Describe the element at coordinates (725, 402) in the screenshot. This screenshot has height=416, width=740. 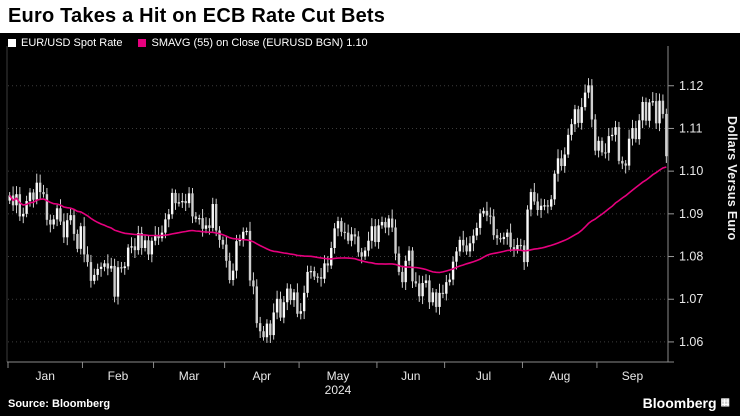
I see `bloomberg-logo-icon: ▦` at that location.